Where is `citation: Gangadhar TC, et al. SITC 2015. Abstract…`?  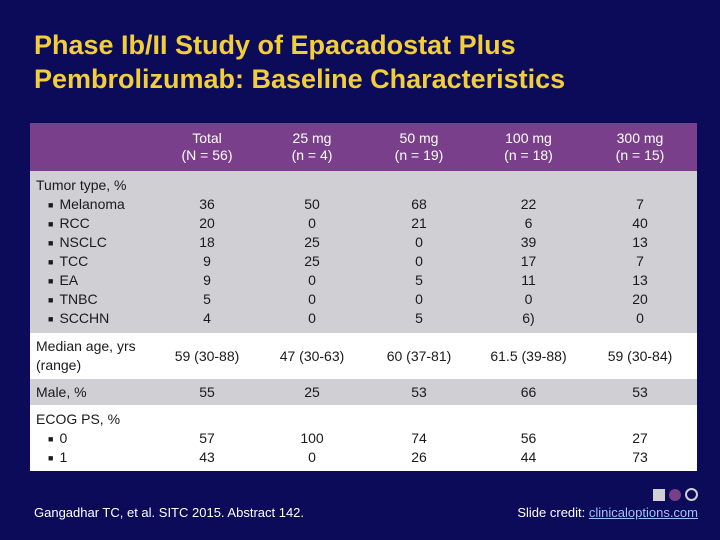 citation: Gangadhar TC, et al. SITC 2015. Abstract… is located at coordinates (169, 512).